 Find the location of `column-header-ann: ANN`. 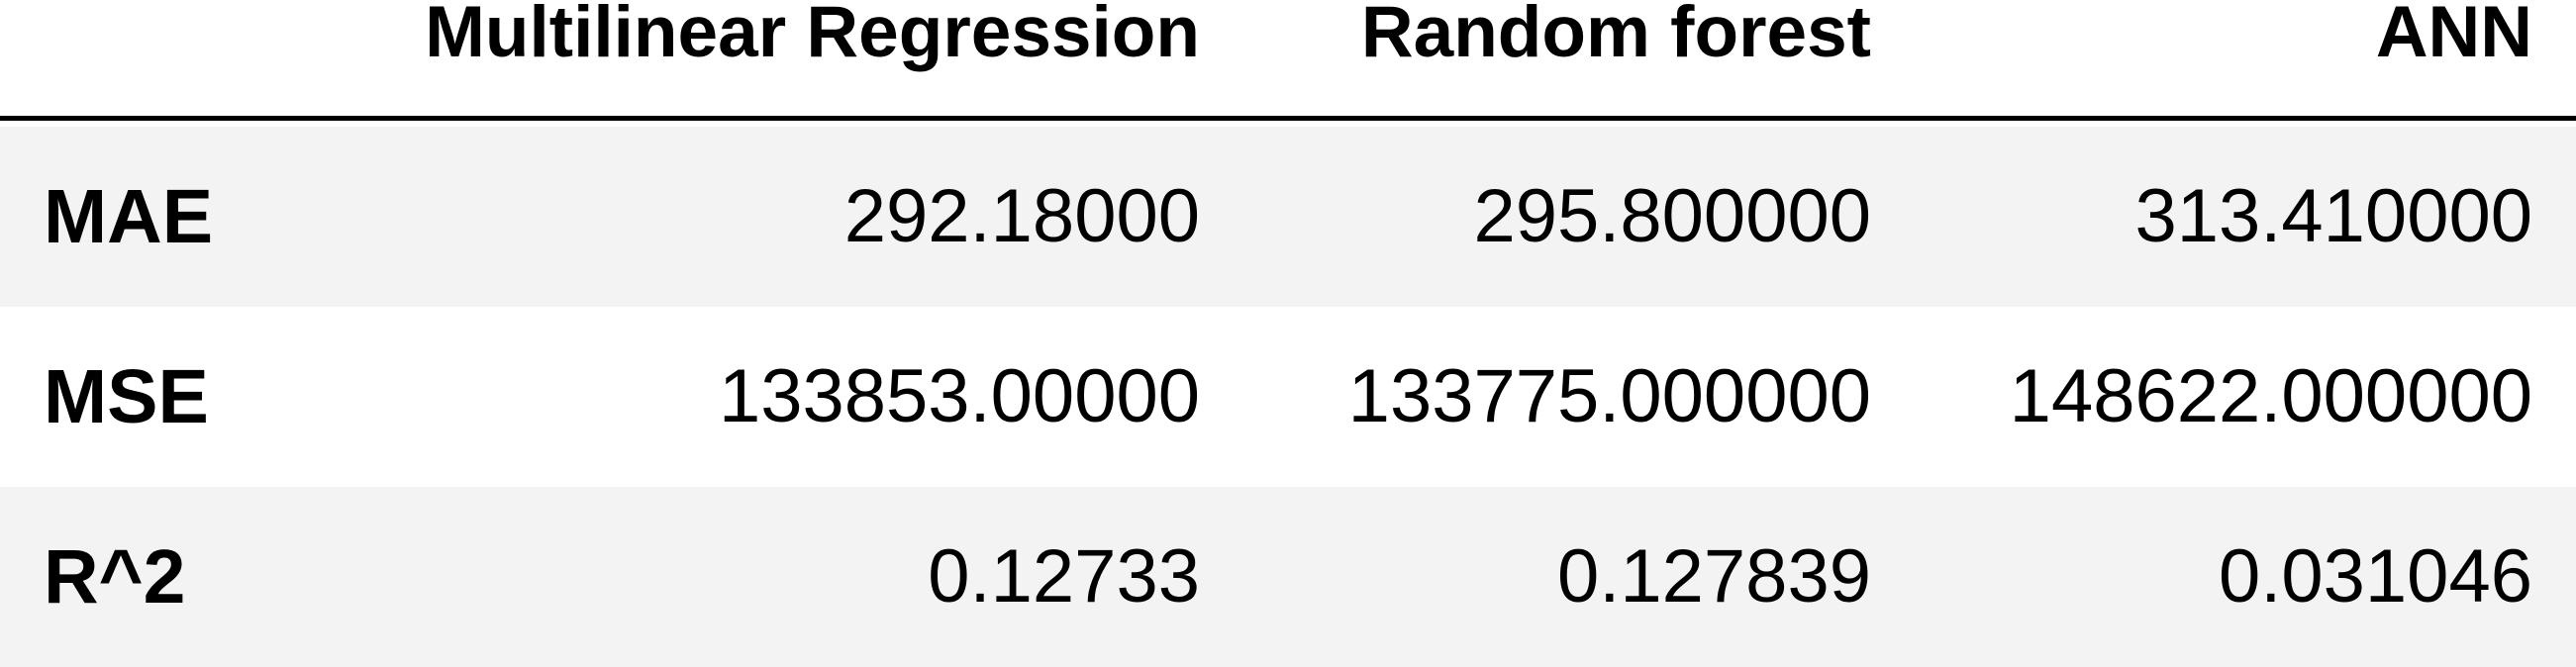

column-header-ann: ANN is located at coordinates (2454, 36).